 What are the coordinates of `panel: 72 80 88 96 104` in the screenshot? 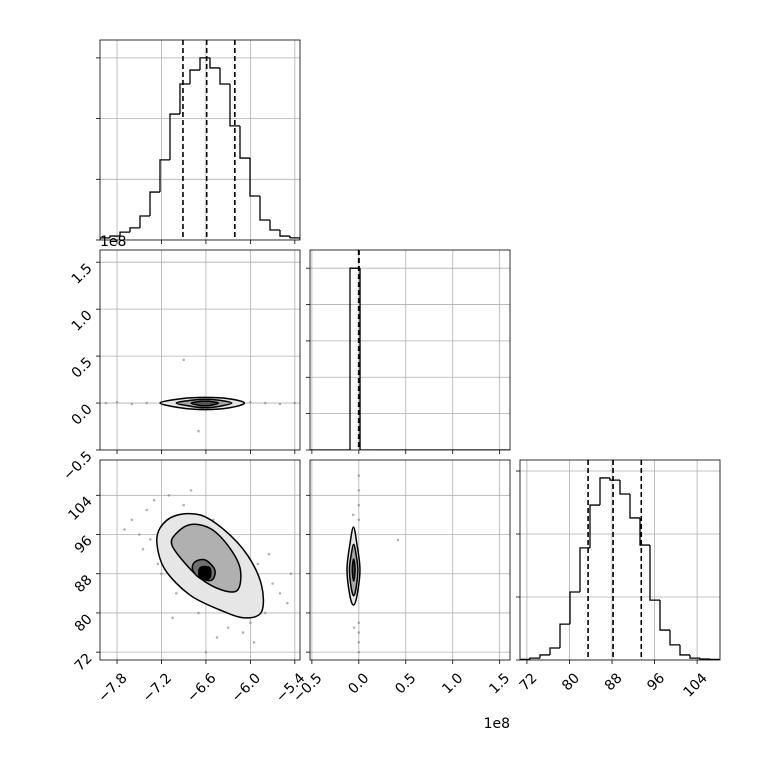 It's located at (618, 580).